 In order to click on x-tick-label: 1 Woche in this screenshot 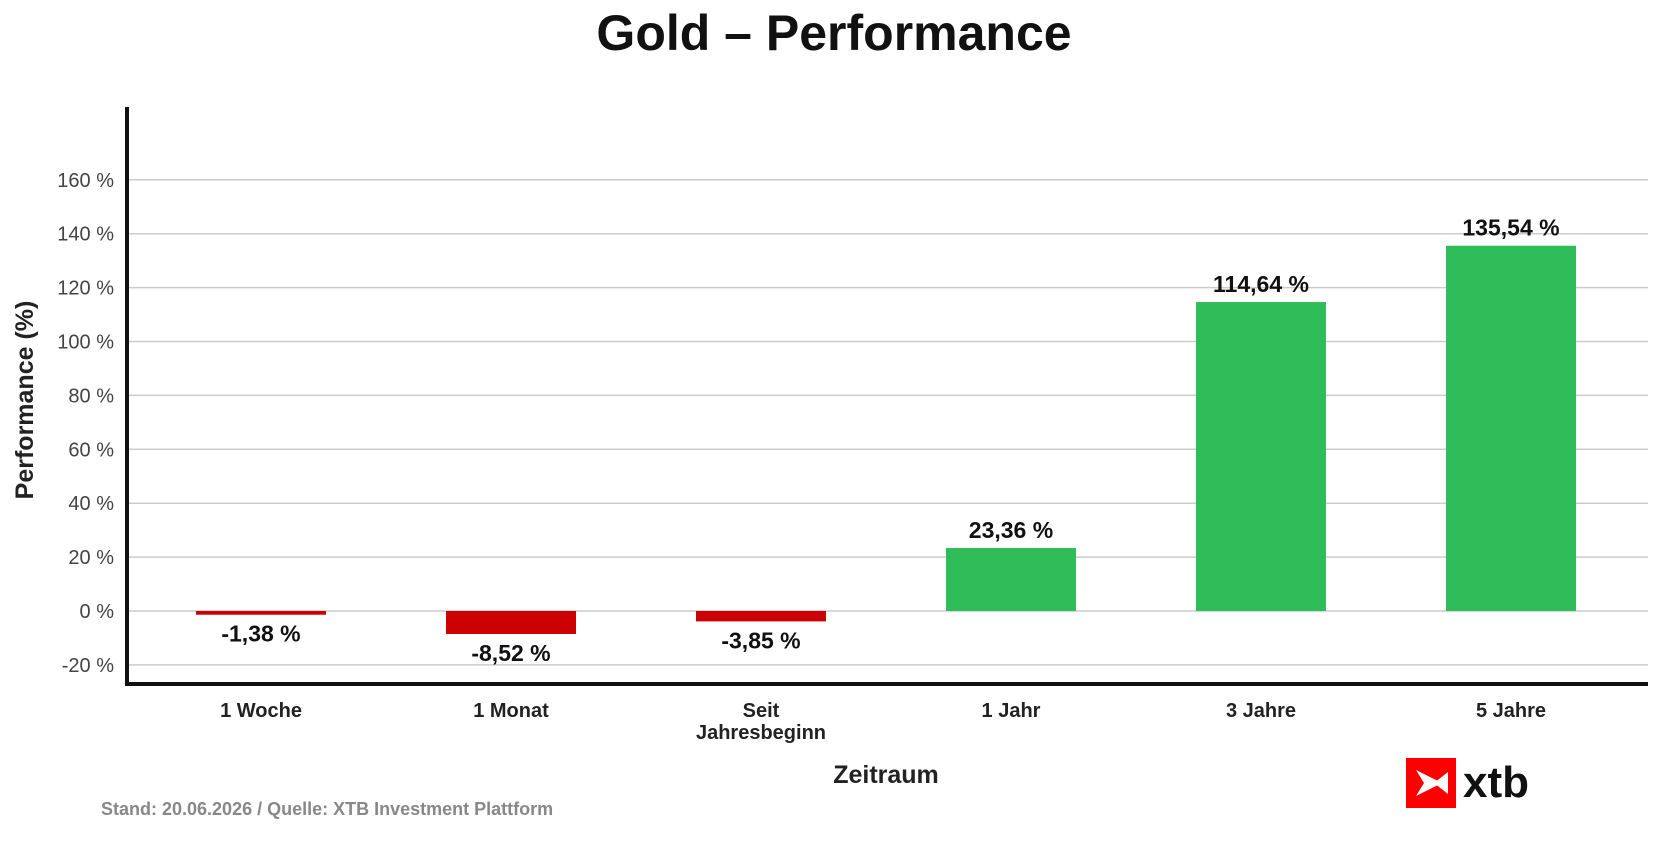, I will do `click(261, 711)`.